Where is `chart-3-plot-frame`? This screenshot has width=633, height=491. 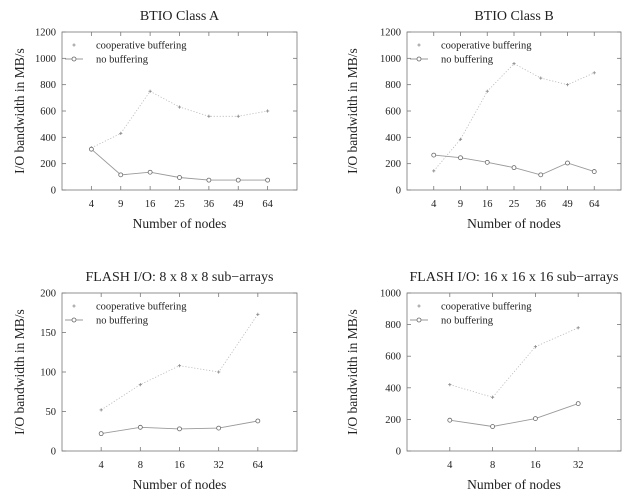 chart-3-plot-frame is located at coordinates (514, 372).